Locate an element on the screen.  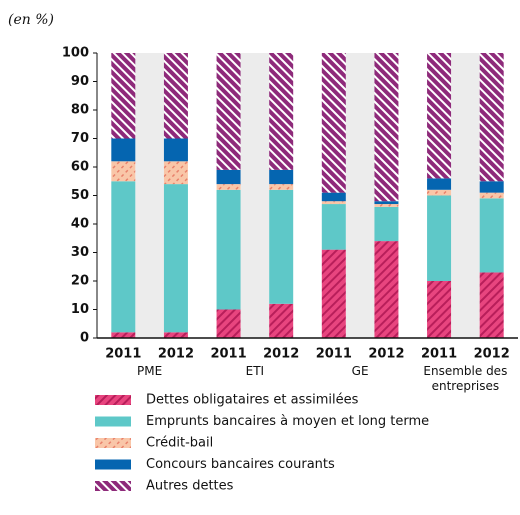
group-label: GE is located at coordinates (360, 371).